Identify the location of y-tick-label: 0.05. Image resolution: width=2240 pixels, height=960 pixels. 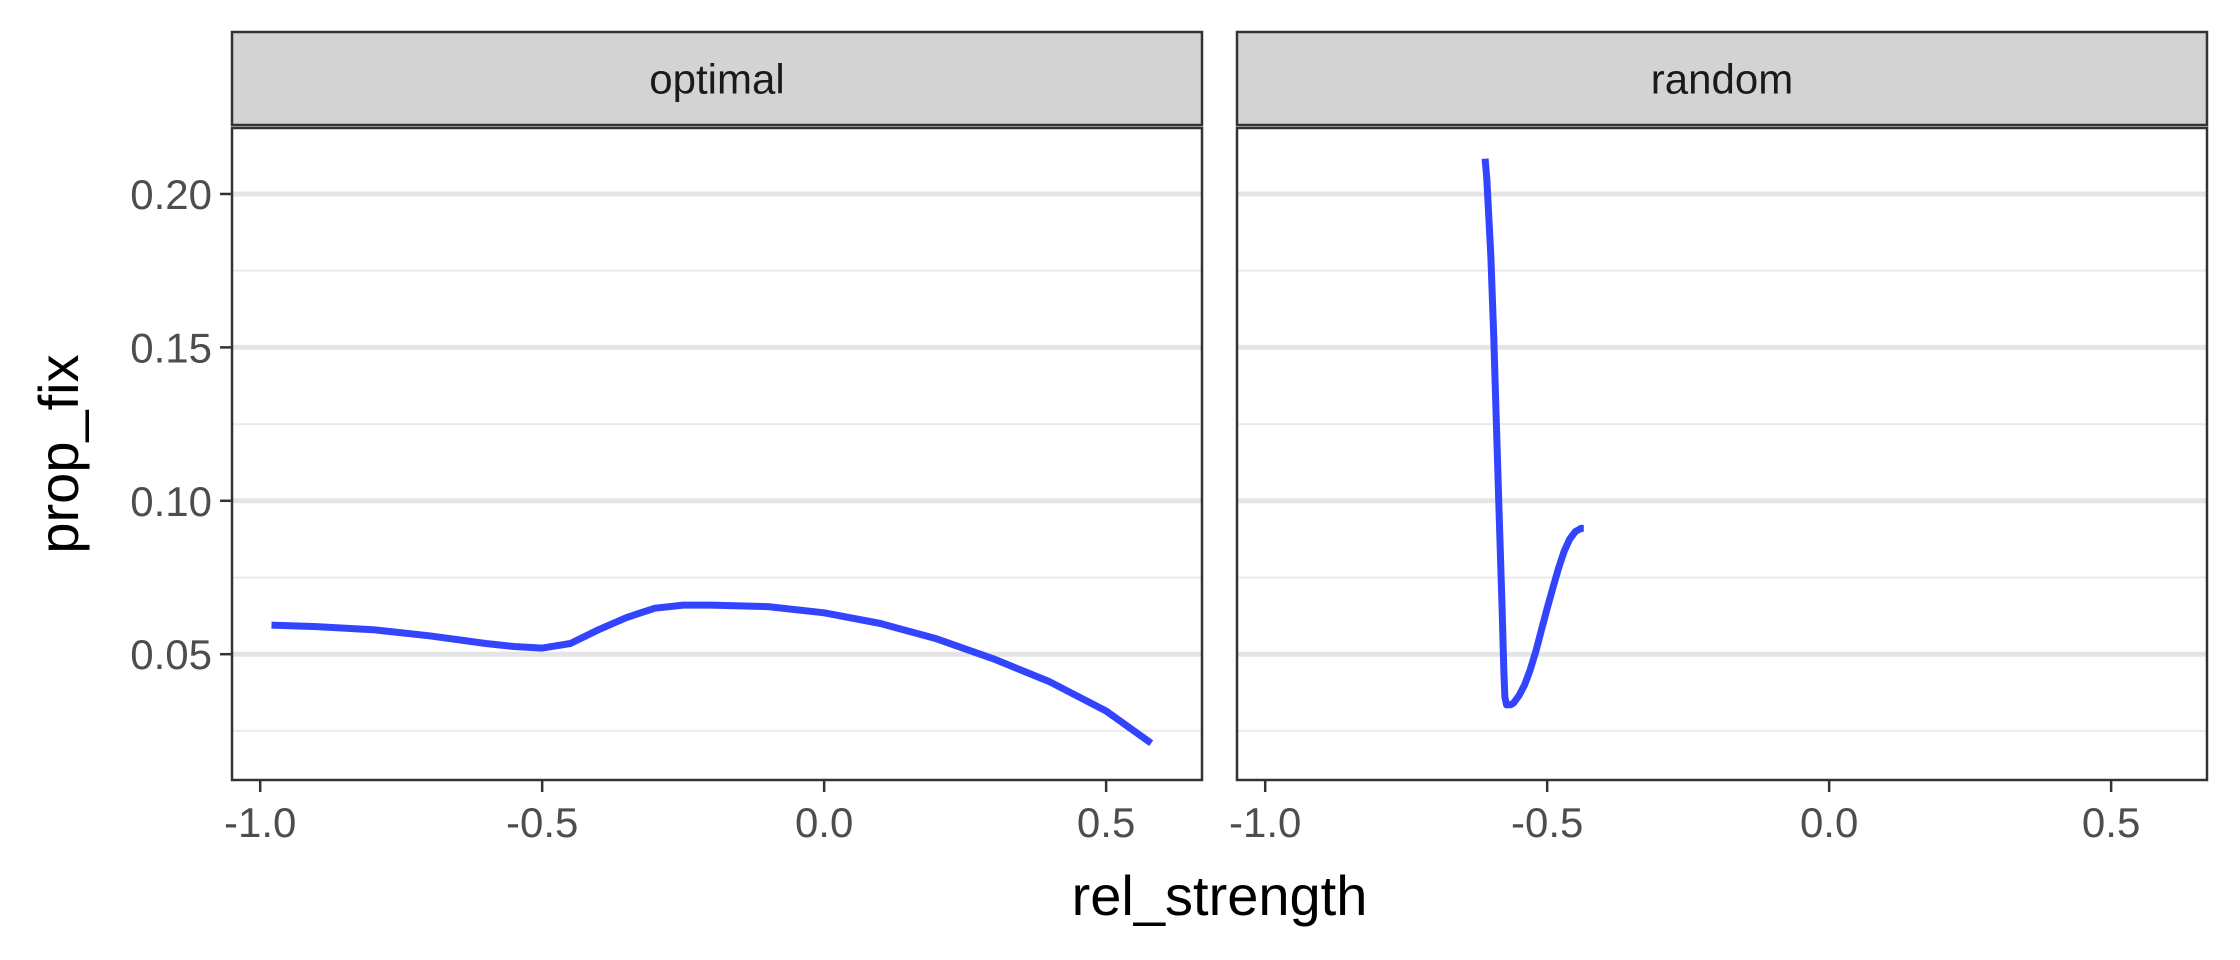
(171, 654).